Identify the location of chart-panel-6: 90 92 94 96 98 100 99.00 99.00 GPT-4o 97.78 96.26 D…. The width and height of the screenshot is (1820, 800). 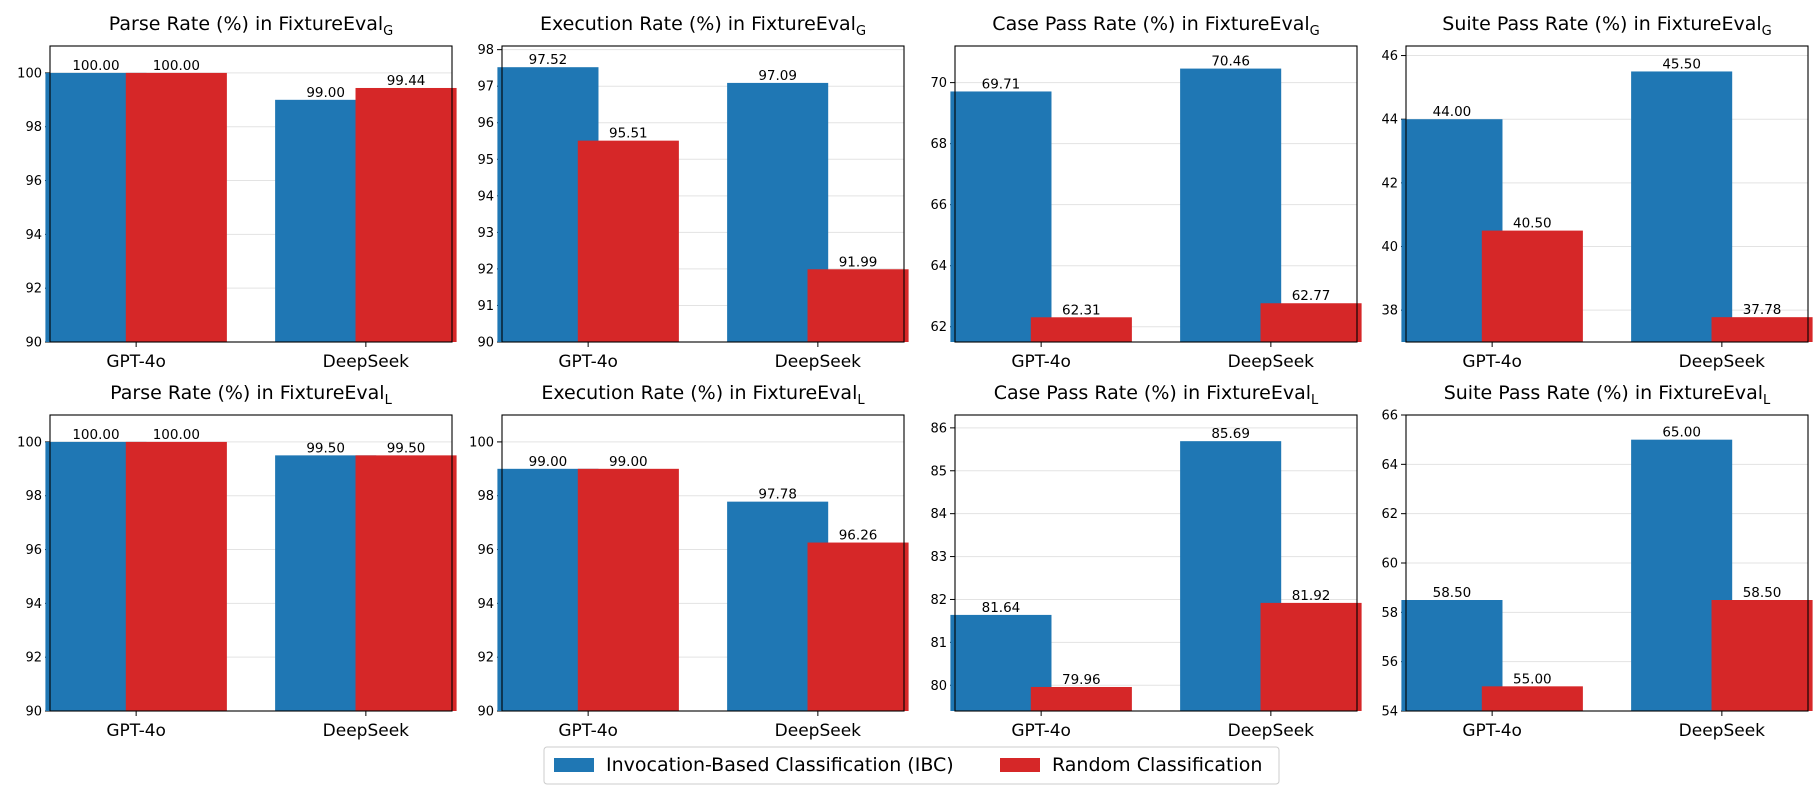
(689, 561).